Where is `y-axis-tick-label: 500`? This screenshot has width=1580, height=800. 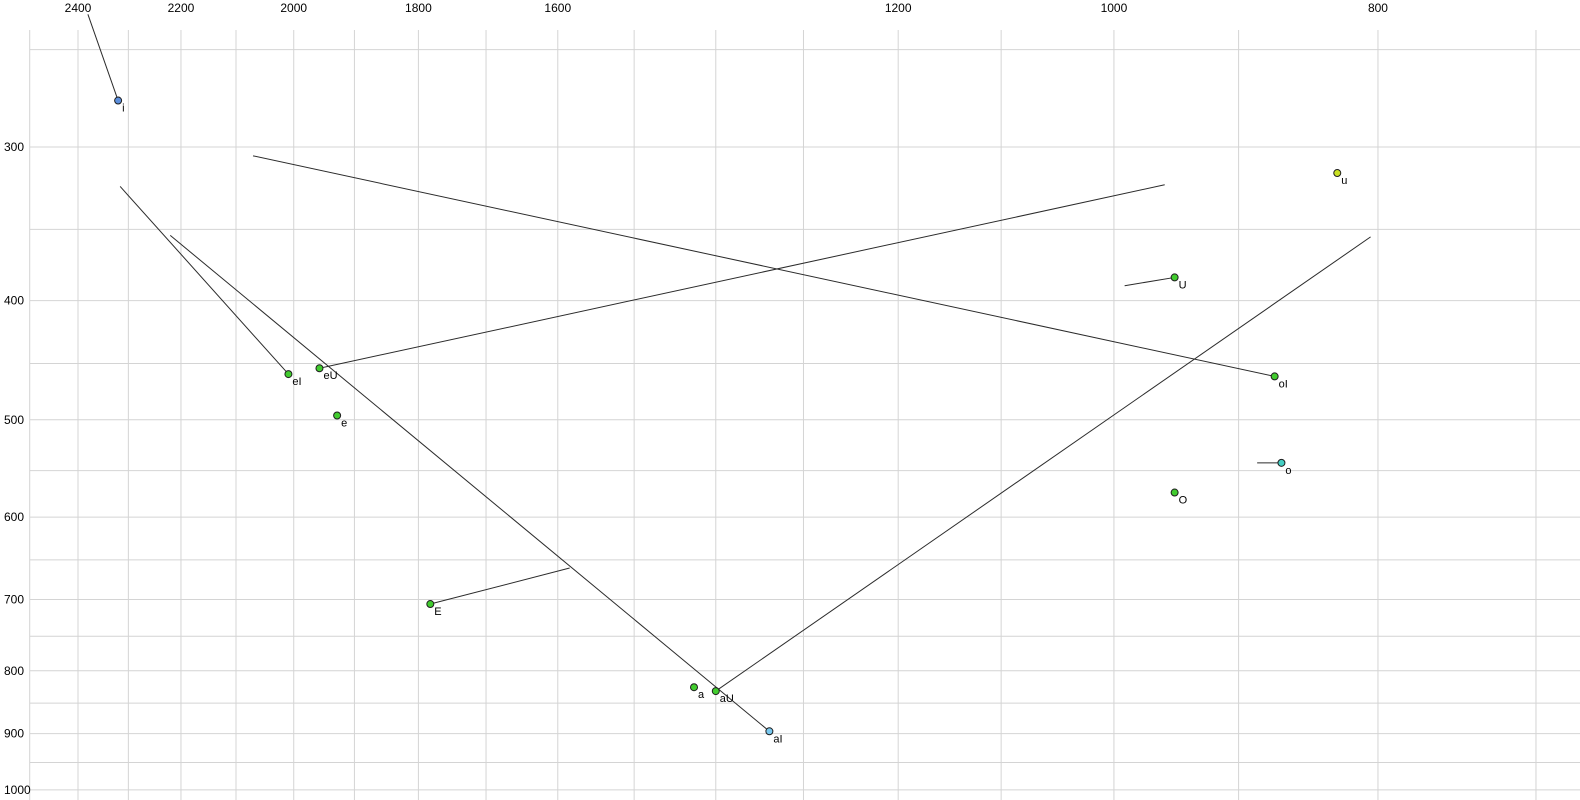 y-axis-tick-label: 500 is located at coordinates (14, 420).